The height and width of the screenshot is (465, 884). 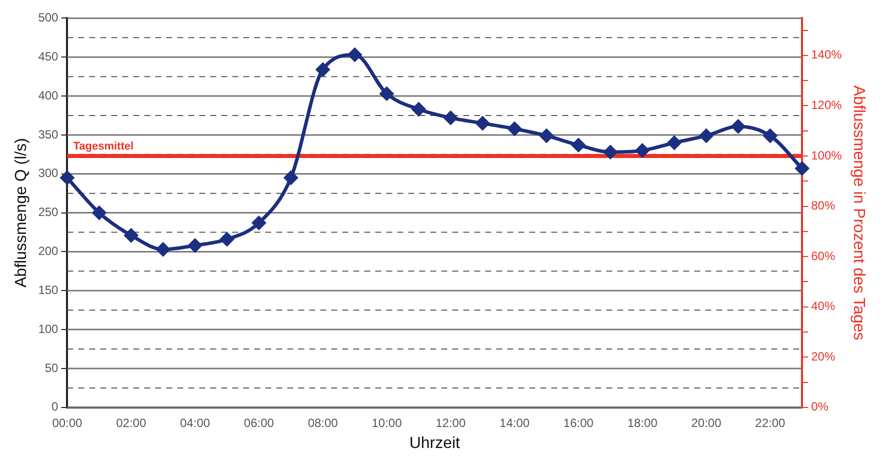 I want to click on y-tick-label: 250, so click(x=48, y=212).